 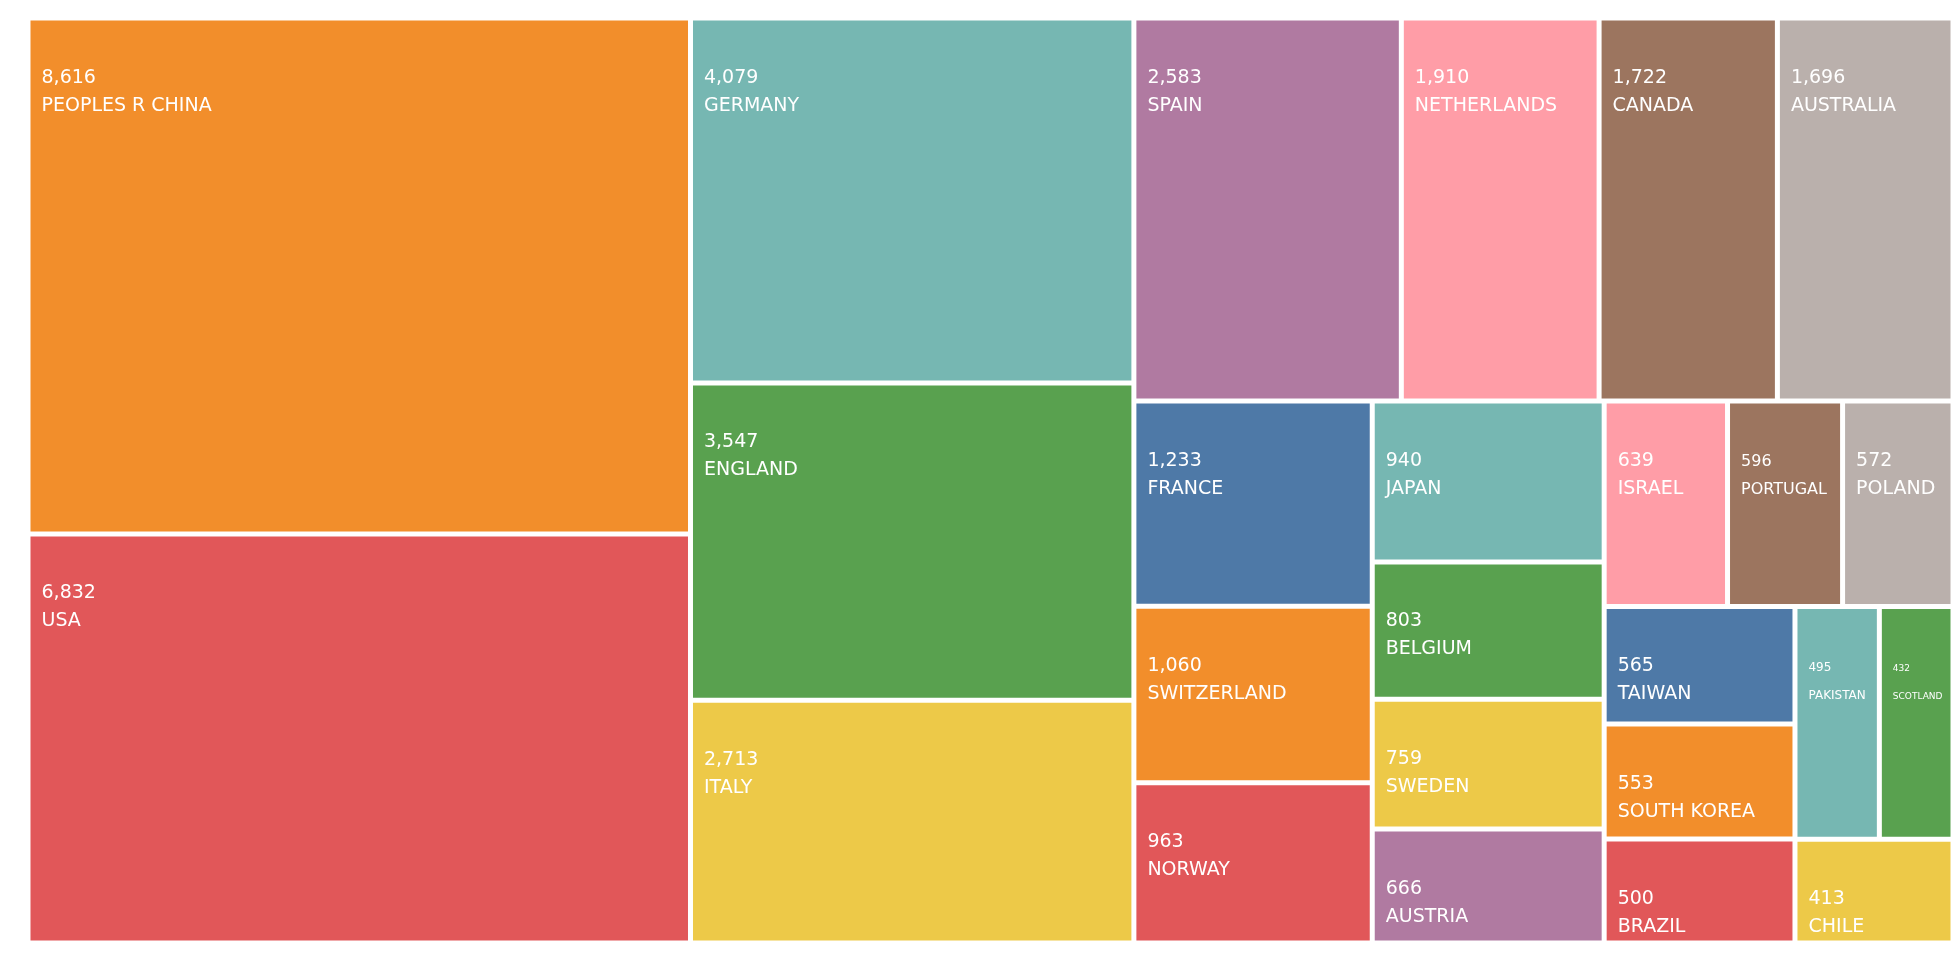 What do you see at coordinates (1653, 103) in the screenshot?
I see `category-label: CANADA` at bounding box center [1653, 103].